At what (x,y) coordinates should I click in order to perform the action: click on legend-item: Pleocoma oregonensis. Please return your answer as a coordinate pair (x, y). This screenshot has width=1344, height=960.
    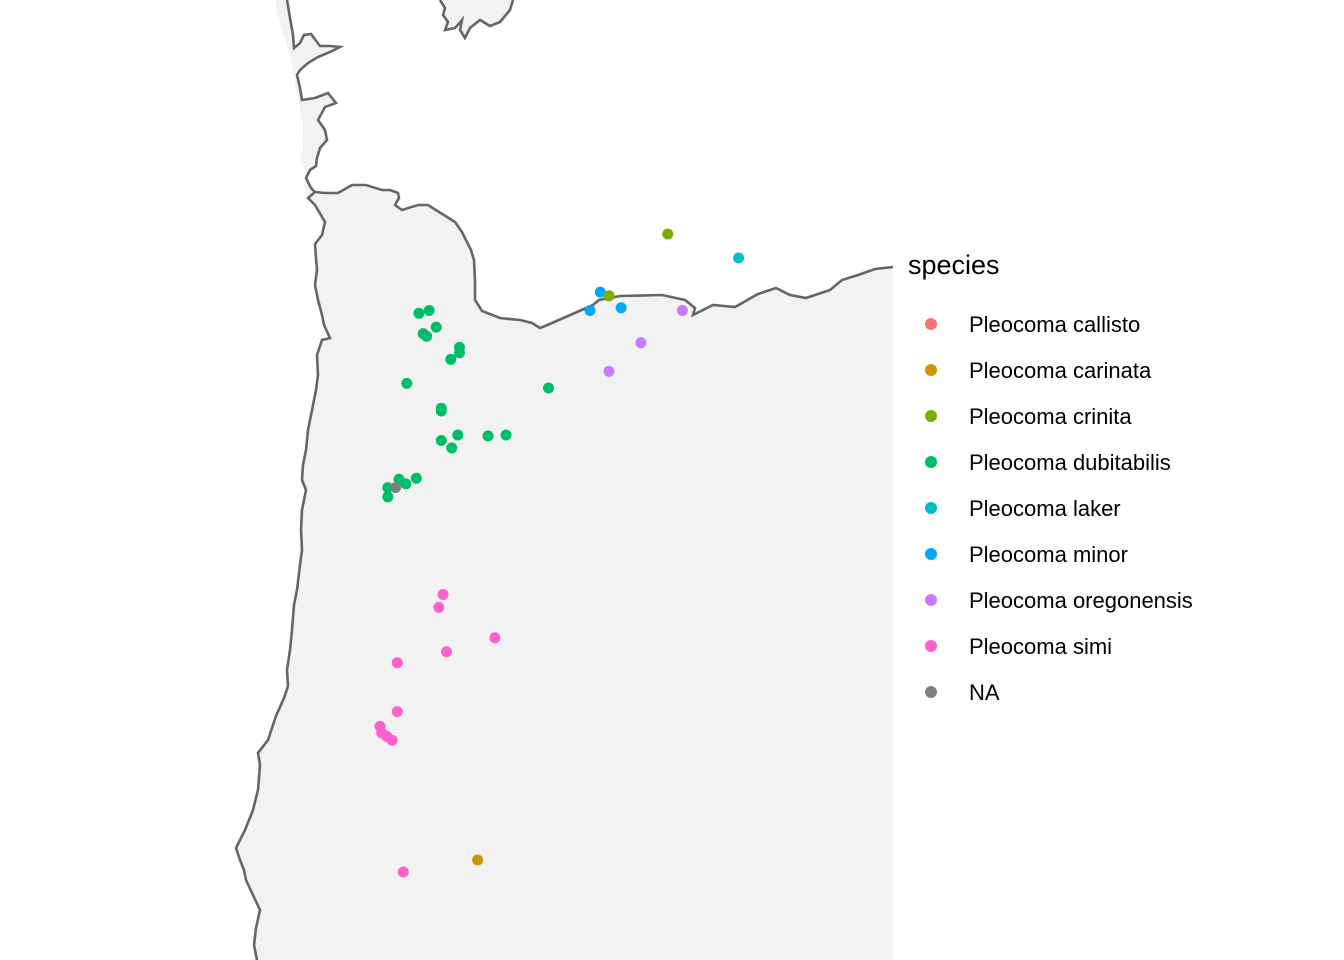
    Looking at the image, I should click on (1050, 601).